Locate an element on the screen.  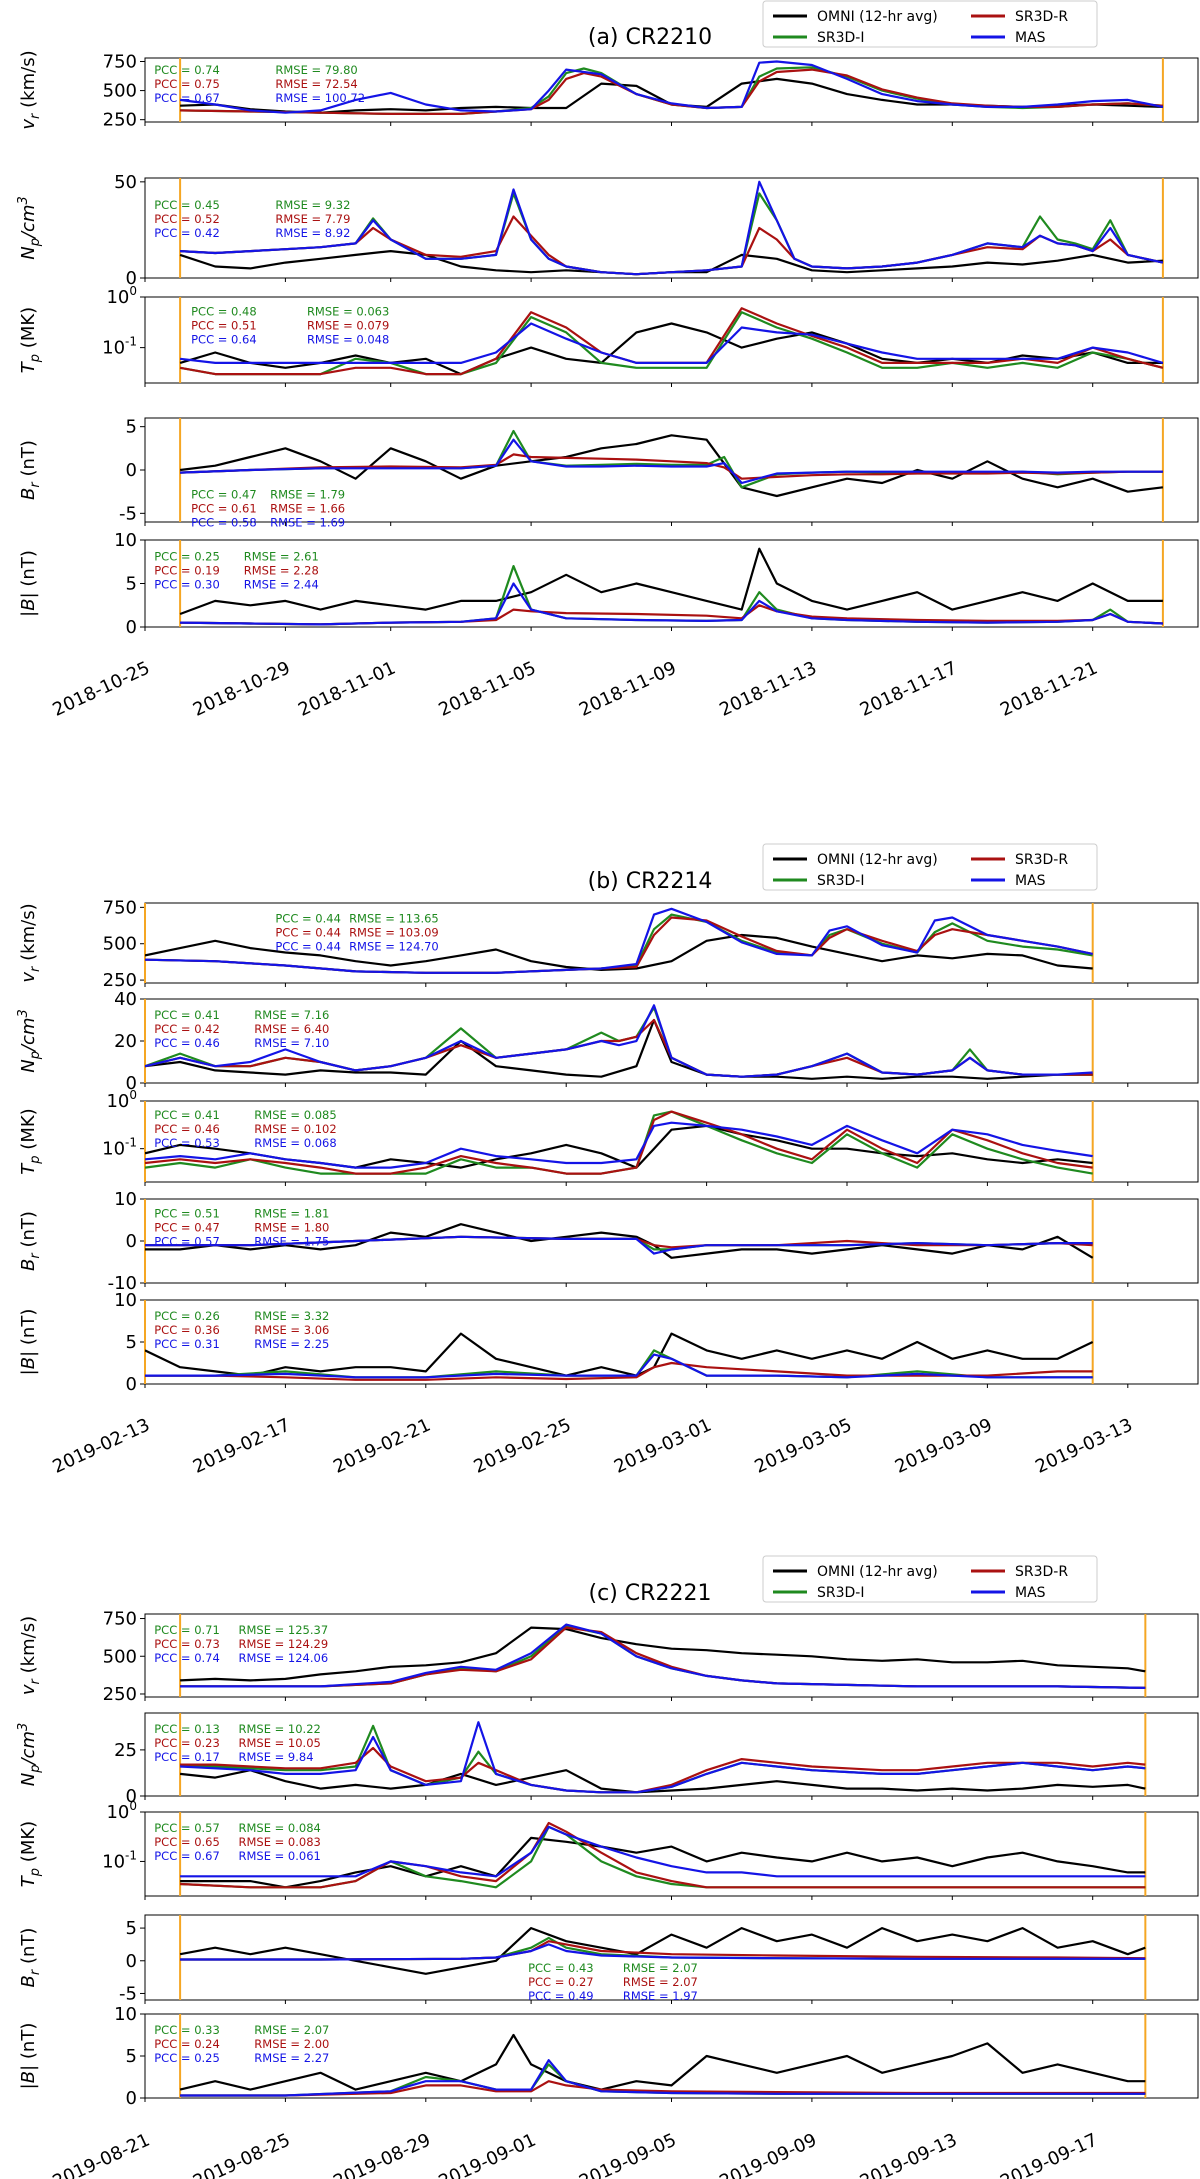
legend-box is located at coordinates (930, 867).